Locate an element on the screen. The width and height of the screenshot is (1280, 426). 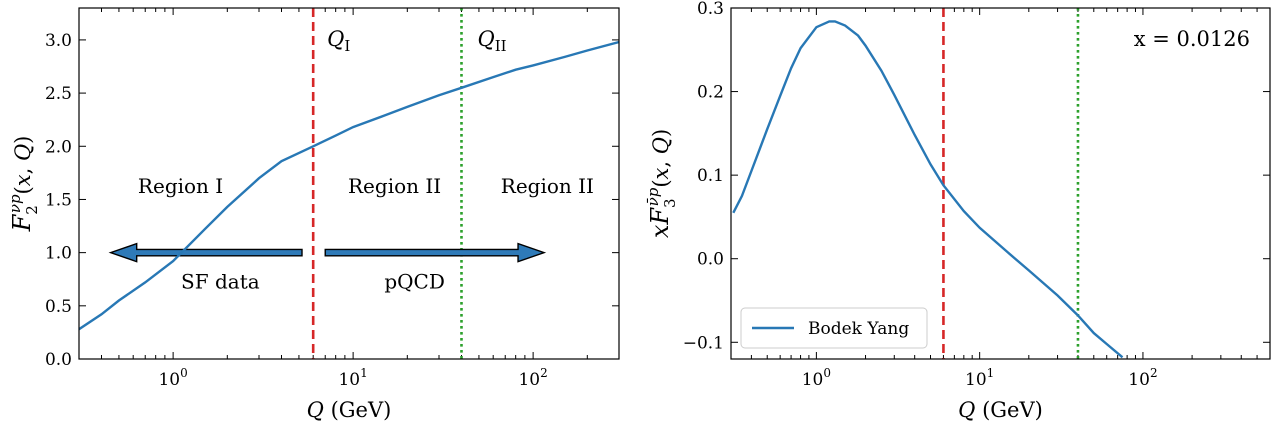
y-tick-label: 1.0 is located at coordinates (58, 254).